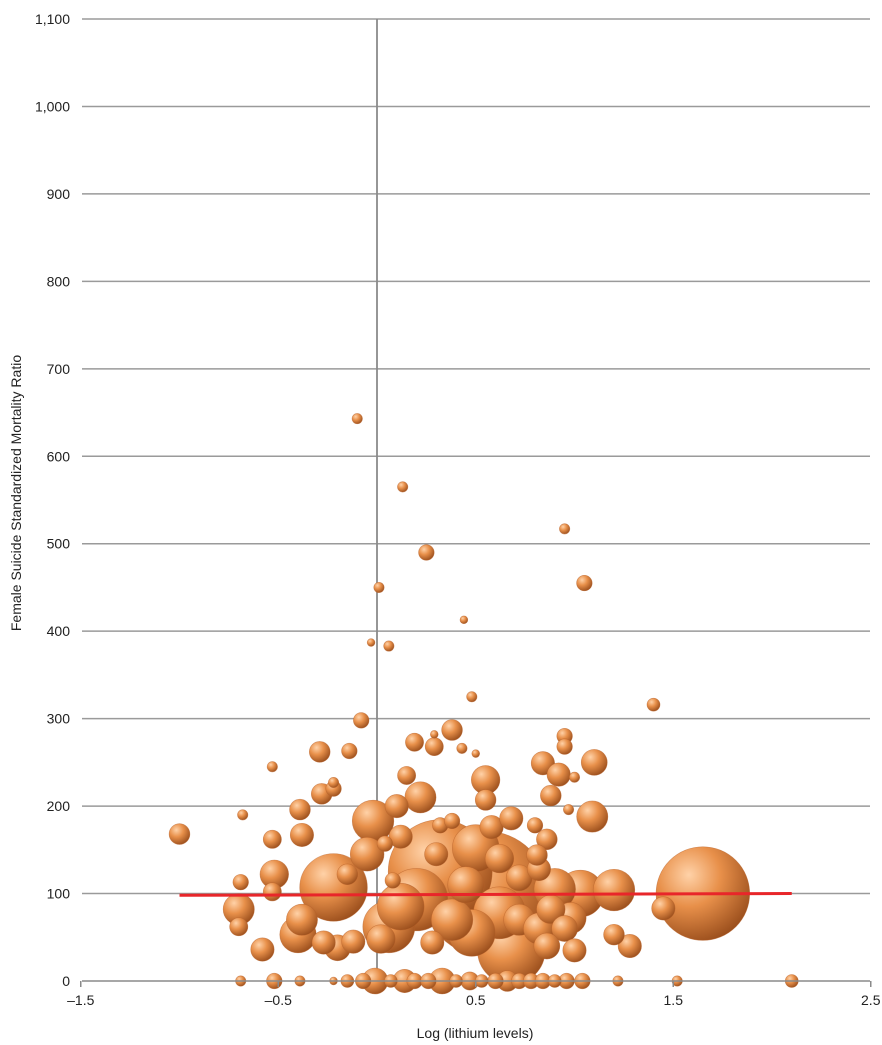 This screenshot has height=1045, width=882. I want to click on y-tick-label: 200, so click(59, 806).